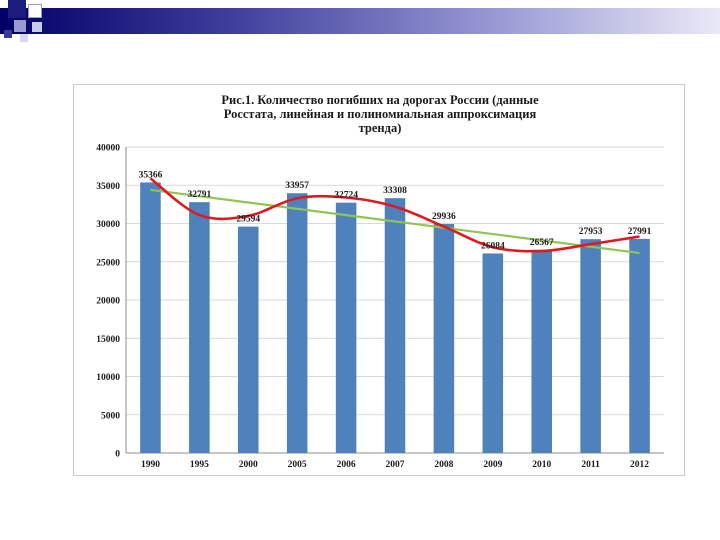 This screenshot has width=720, height=540. What do you see at coordinates (108, 225) in the screenshot?
I see `y-tick-label-6: 30000` at bounding box center [108, 225].